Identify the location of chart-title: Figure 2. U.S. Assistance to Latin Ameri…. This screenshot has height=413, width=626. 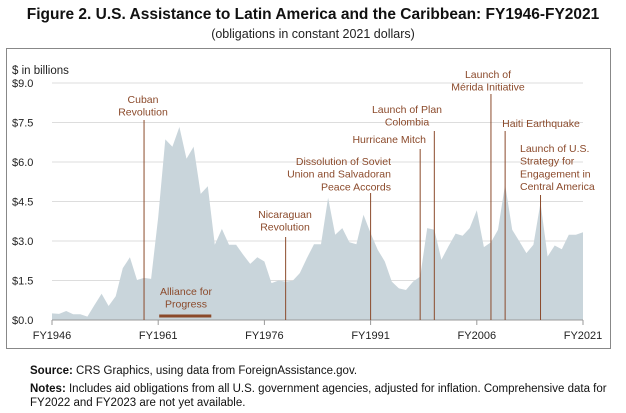
(313, 14).